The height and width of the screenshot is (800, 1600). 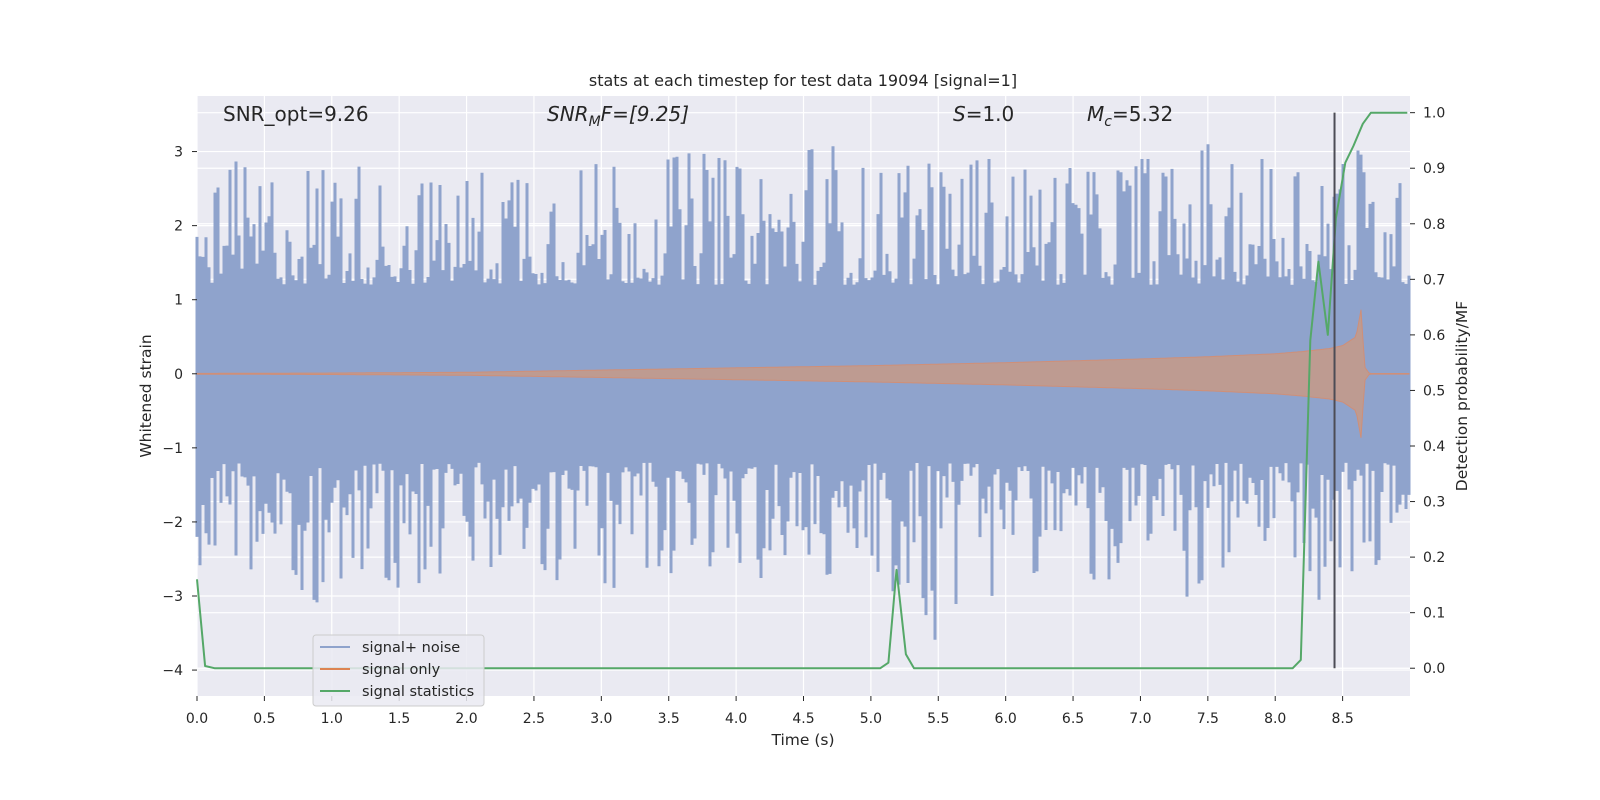 I want to click on y-right-tick-label: 0.8, so click(x=1434, y=225).